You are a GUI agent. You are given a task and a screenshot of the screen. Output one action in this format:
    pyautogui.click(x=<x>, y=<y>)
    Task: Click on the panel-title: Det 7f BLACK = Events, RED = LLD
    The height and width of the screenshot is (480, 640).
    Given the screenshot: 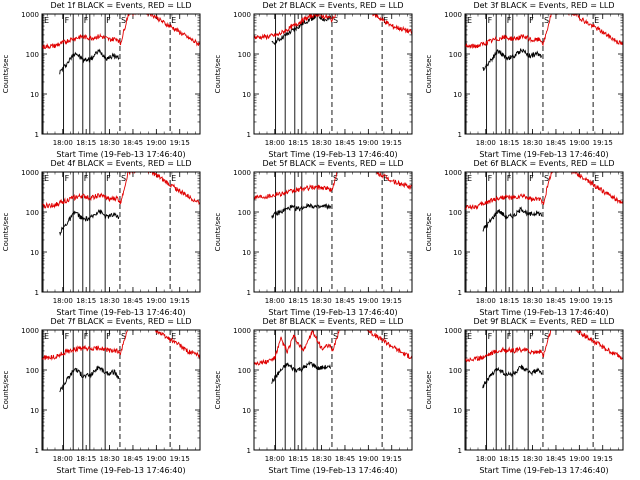 What is the action you would take?
    pyautogui.click(x=120, y=321)
    